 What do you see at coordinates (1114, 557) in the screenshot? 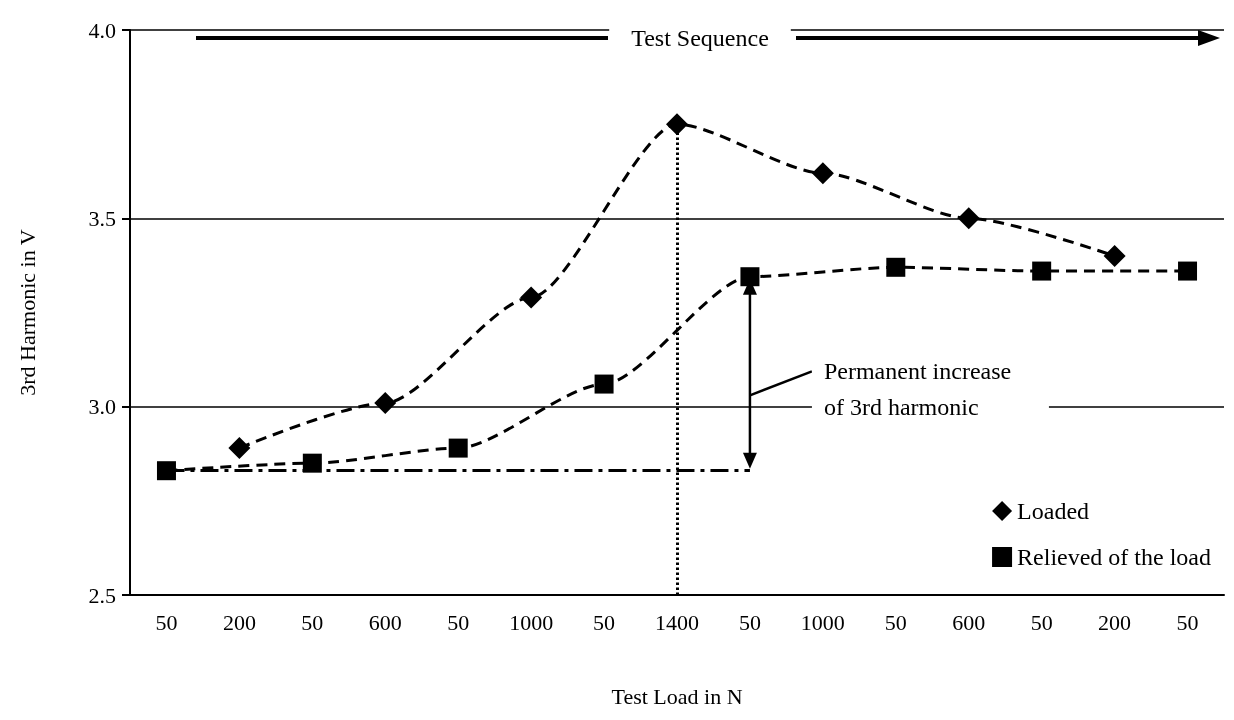
I see `legend-label: Relieved of the load` at bounding box center [1114, 557].